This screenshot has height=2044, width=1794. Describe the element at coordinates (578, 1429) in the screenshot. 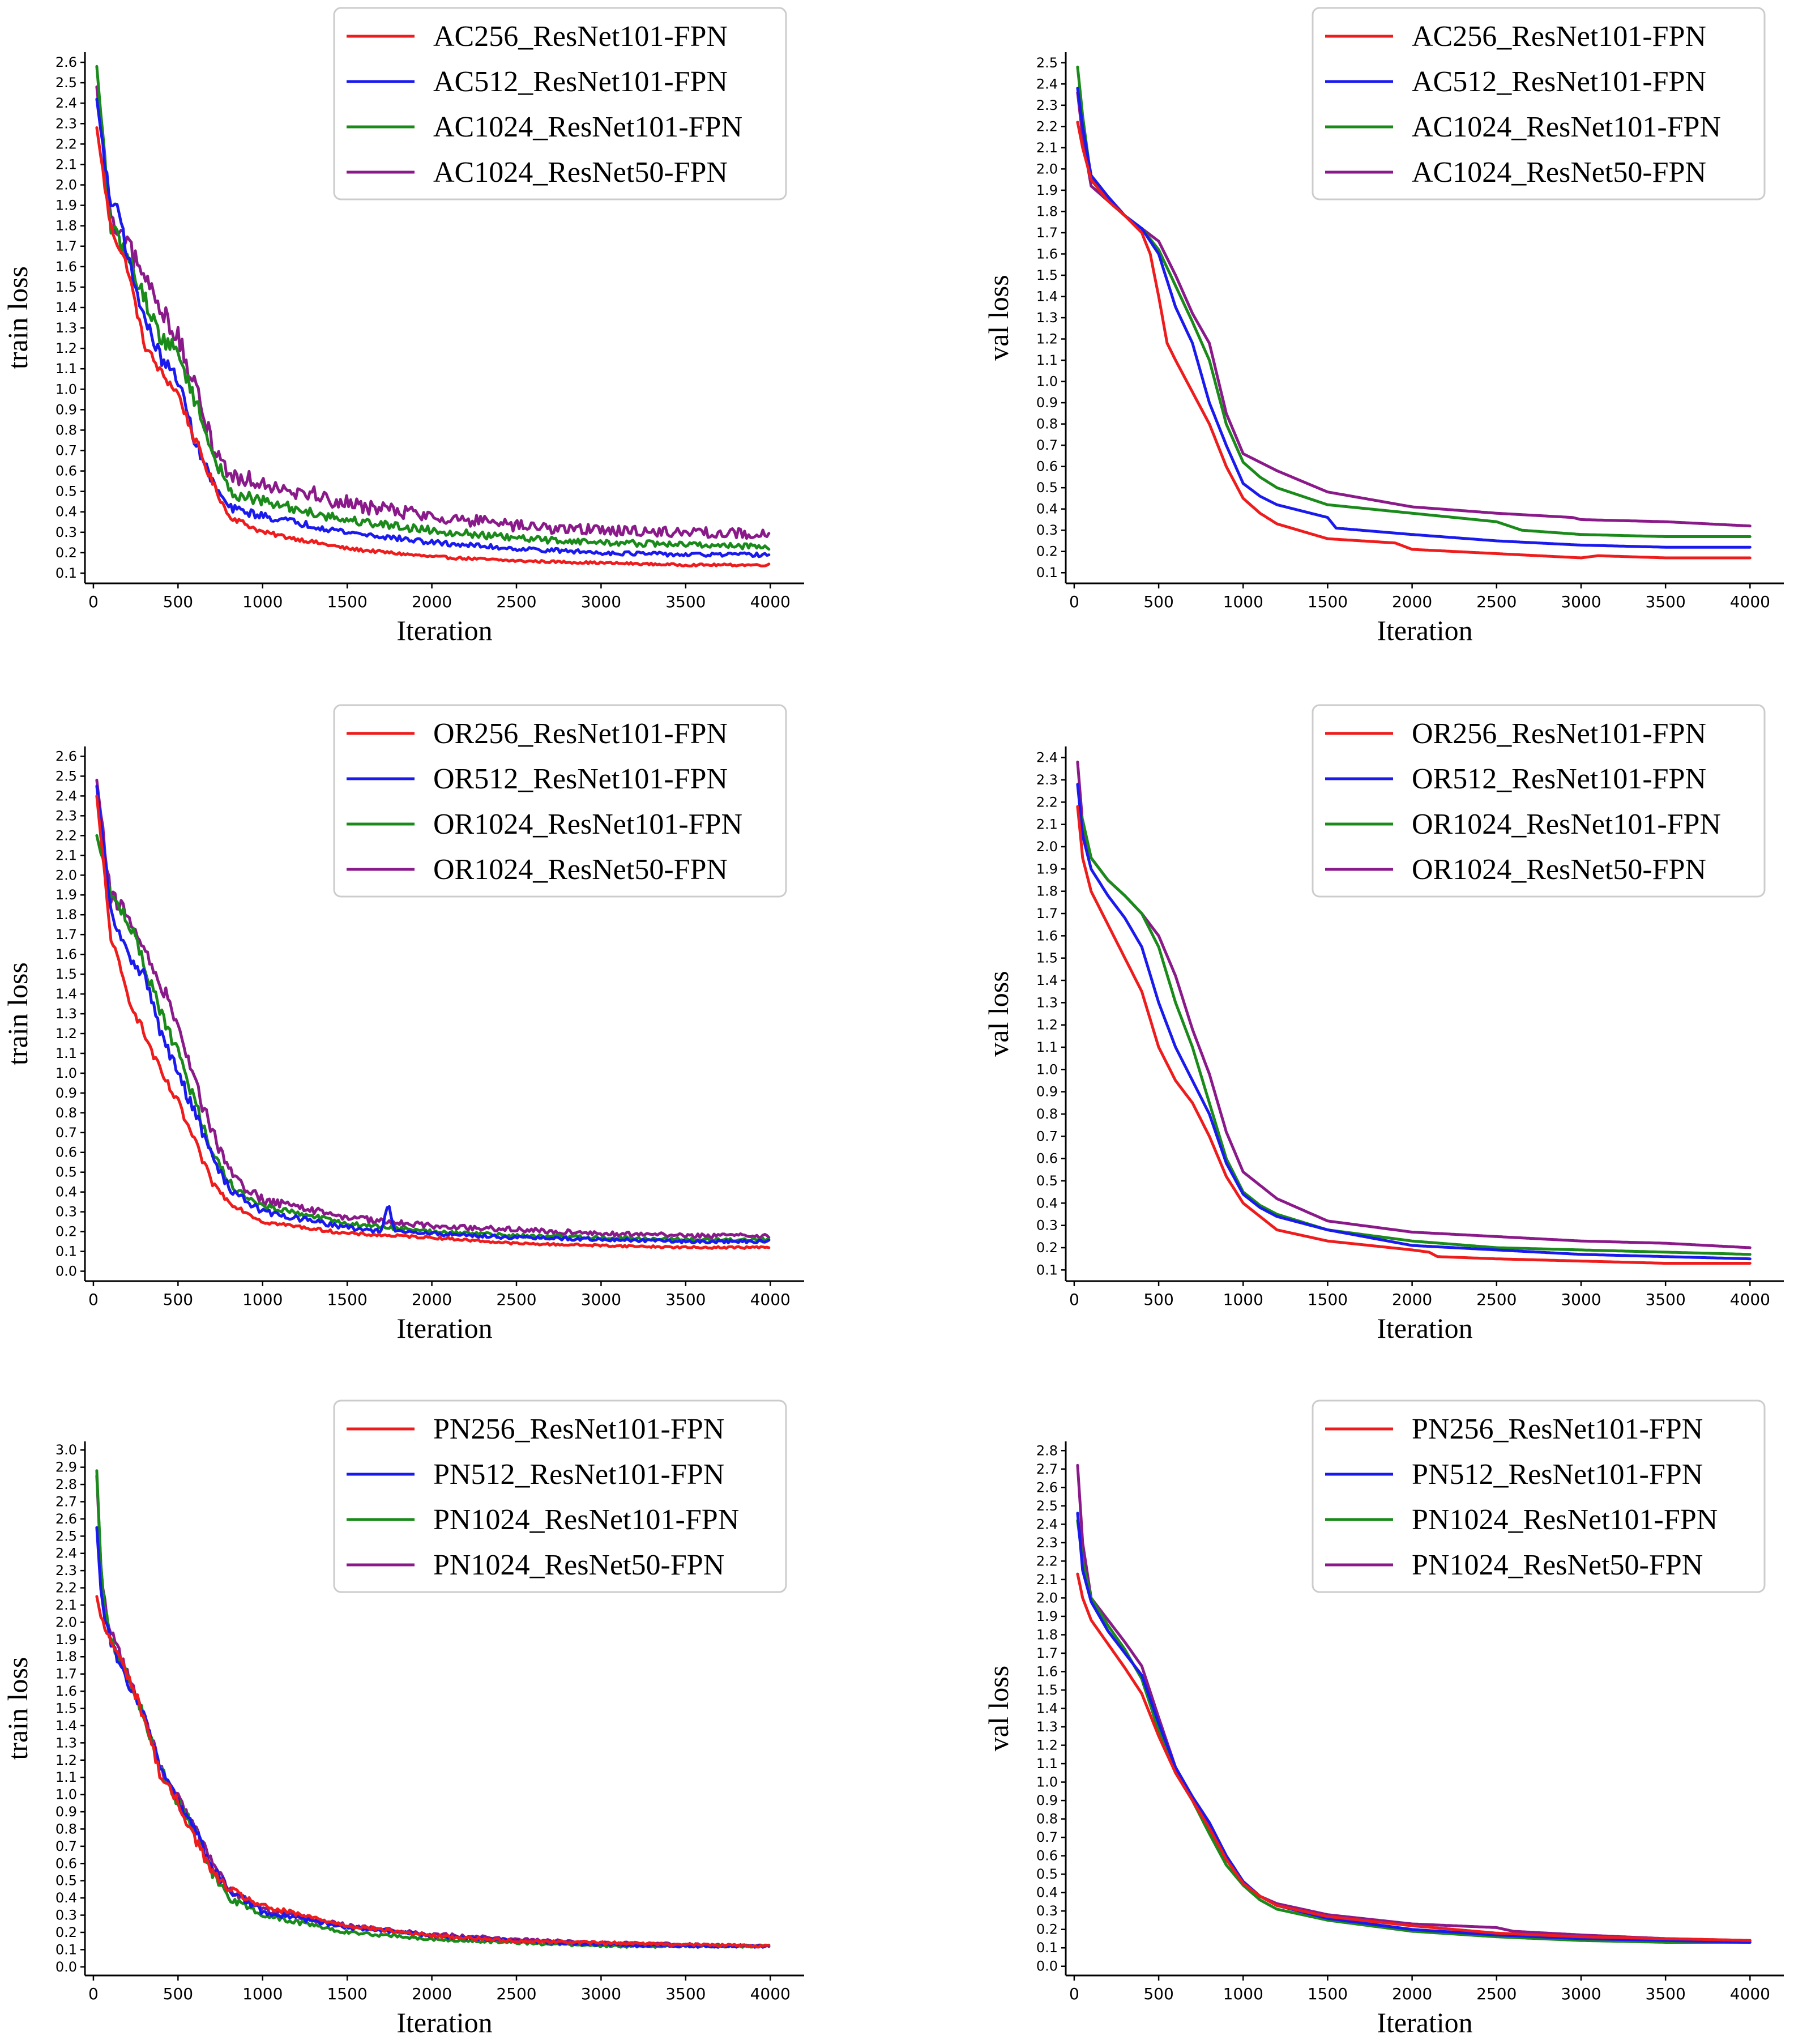

I see `legend-entry: PN256_ResNet101-FPN` at that location.